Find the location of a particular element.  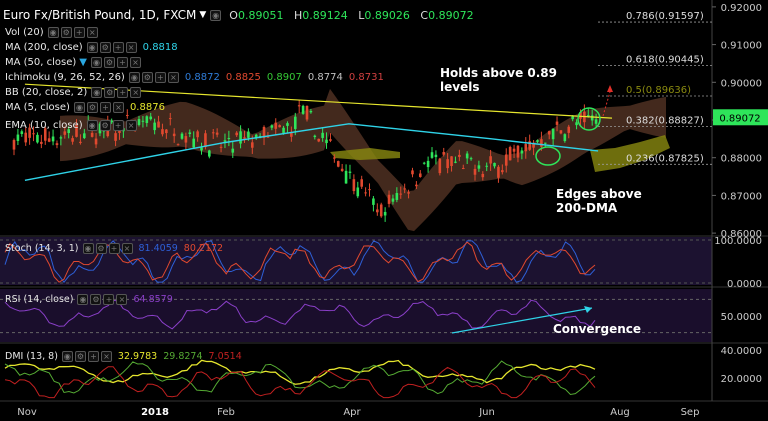

rsi-legend: RSI (14, close) ◉ ⚙ + × 64.8579 is located at coordinates (89, 299).